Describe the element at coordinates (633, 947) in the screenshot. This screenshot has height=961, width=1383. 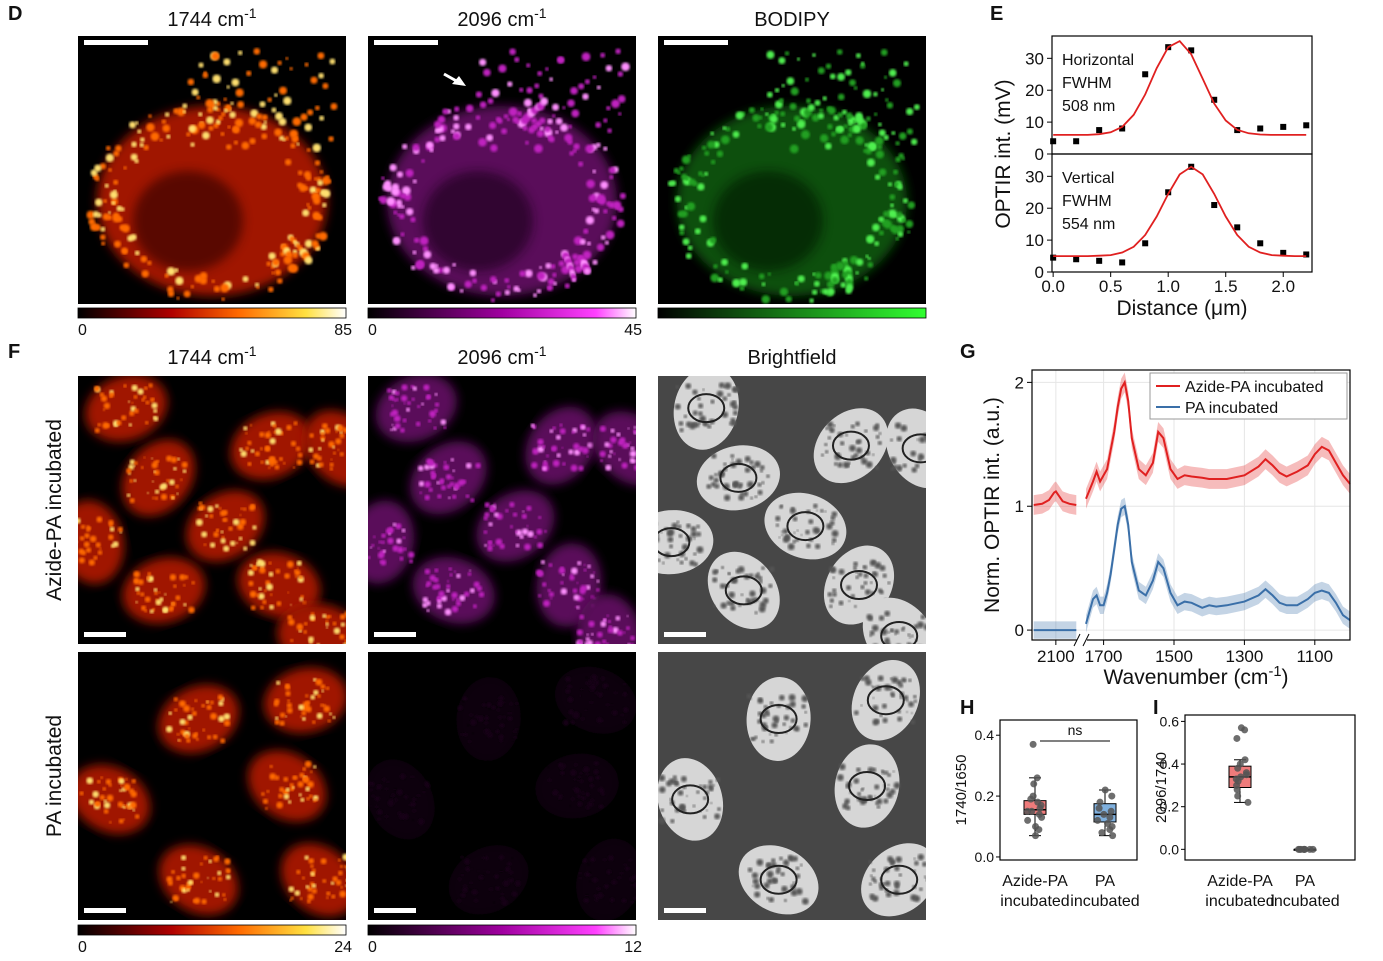
I see `colorbar-max: 12` at that location.